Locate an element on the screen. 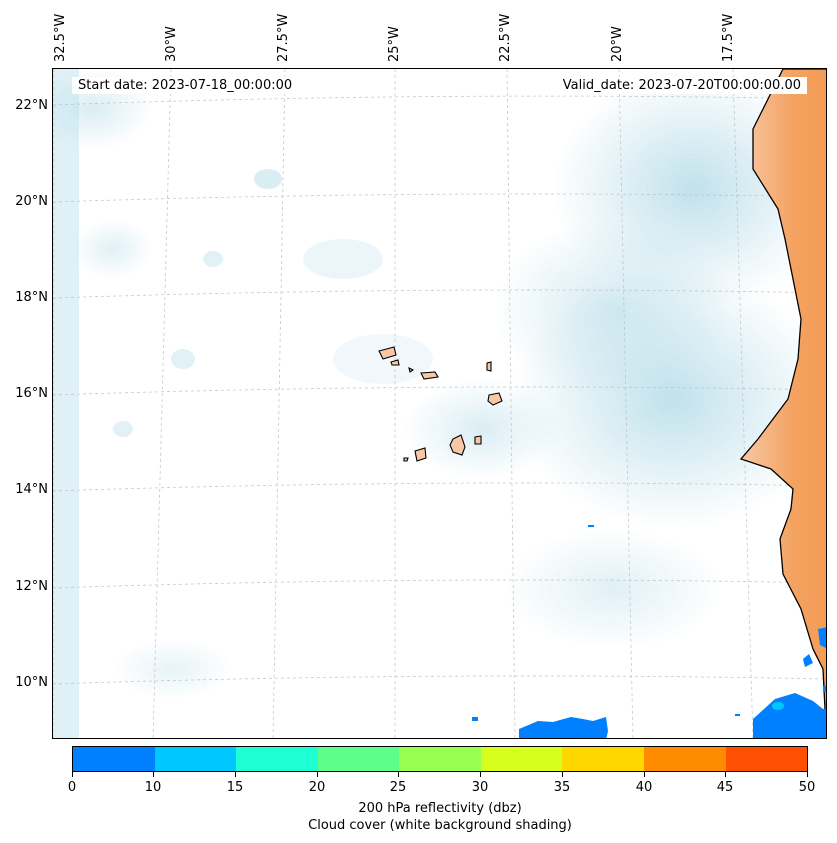  colorbar-tick-label: 15 is located at coordinates (235, 787).